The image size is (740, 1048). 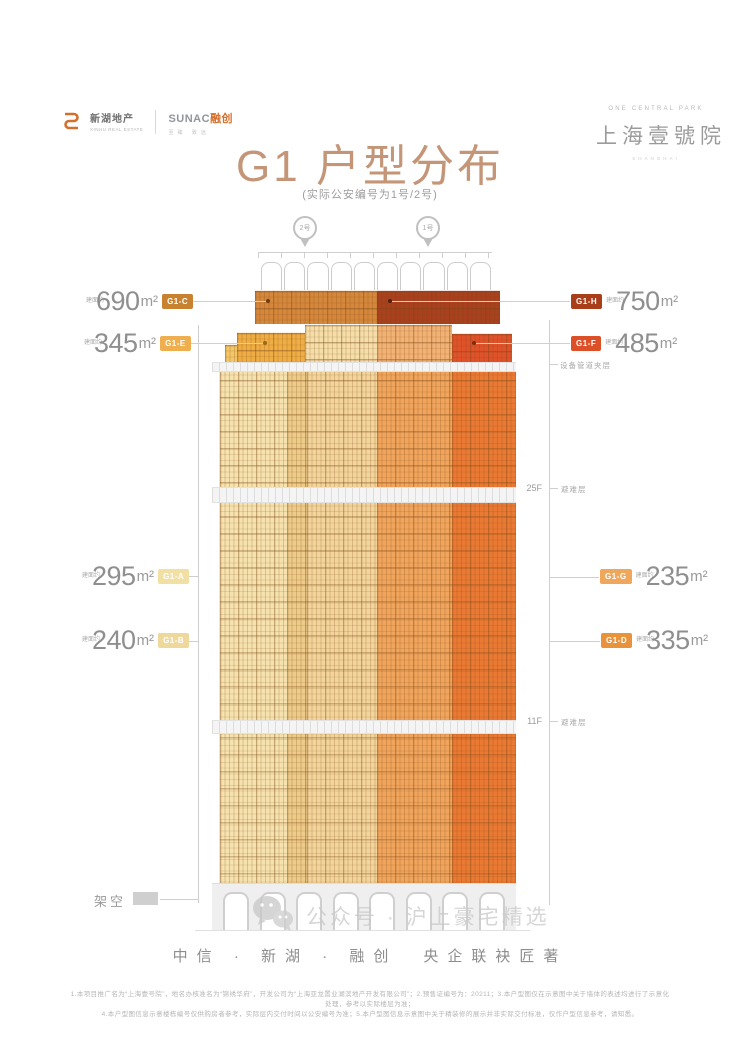 I want to click on leader-g1e, so click(x=225, y=343).